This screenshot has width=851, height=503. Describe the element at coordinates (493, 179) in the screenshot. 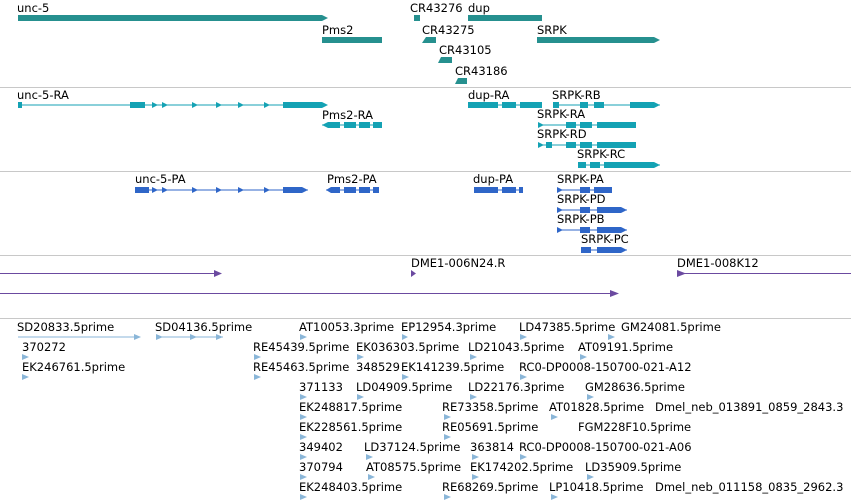

I see `protein-label: dup-PA` at that location.